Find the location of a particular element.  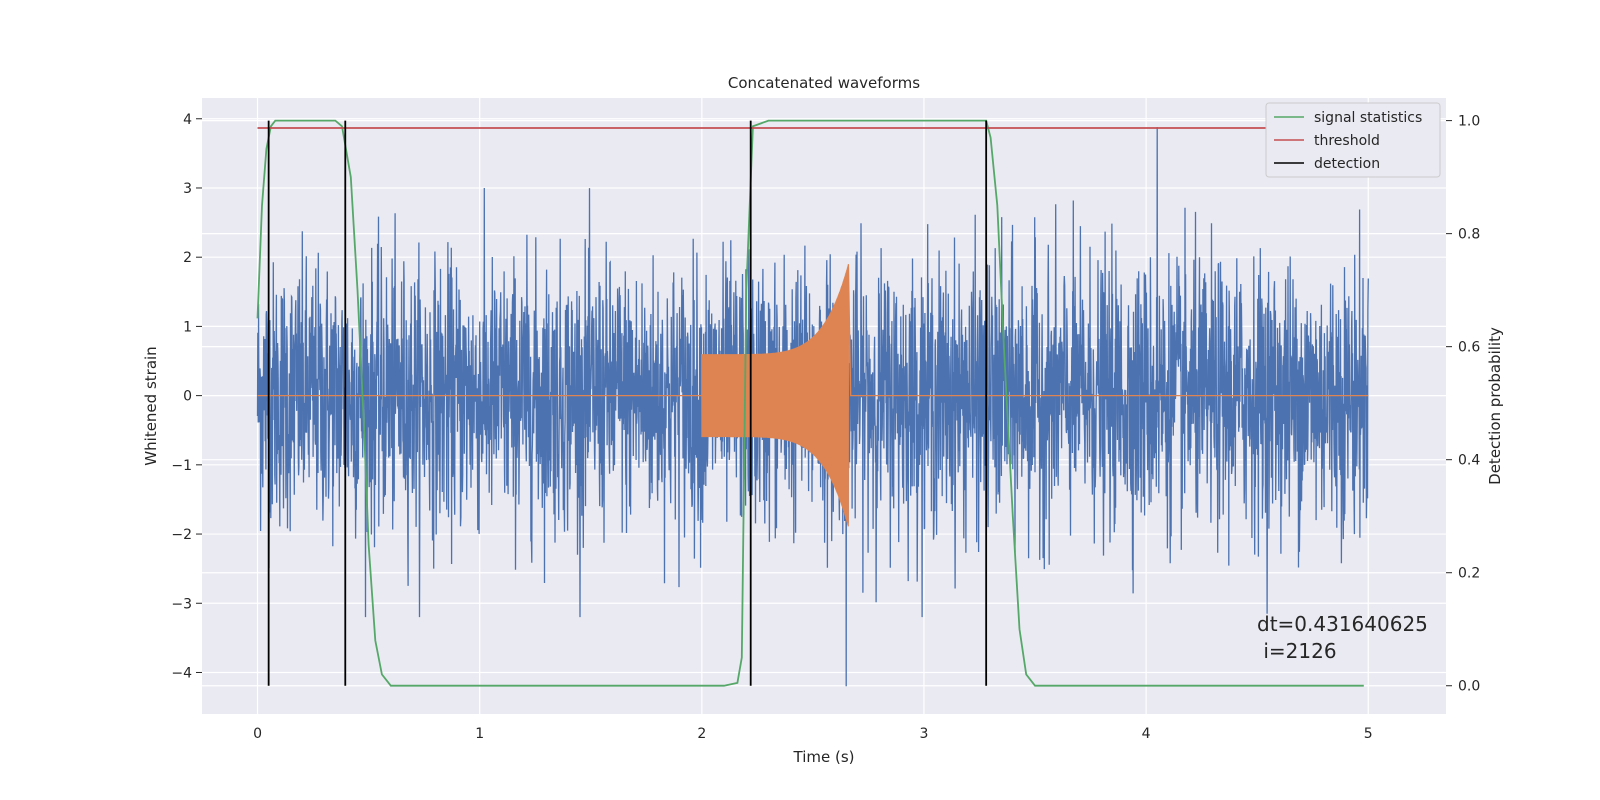

x-tick-label: 0 is located at coordinates (257, 734).